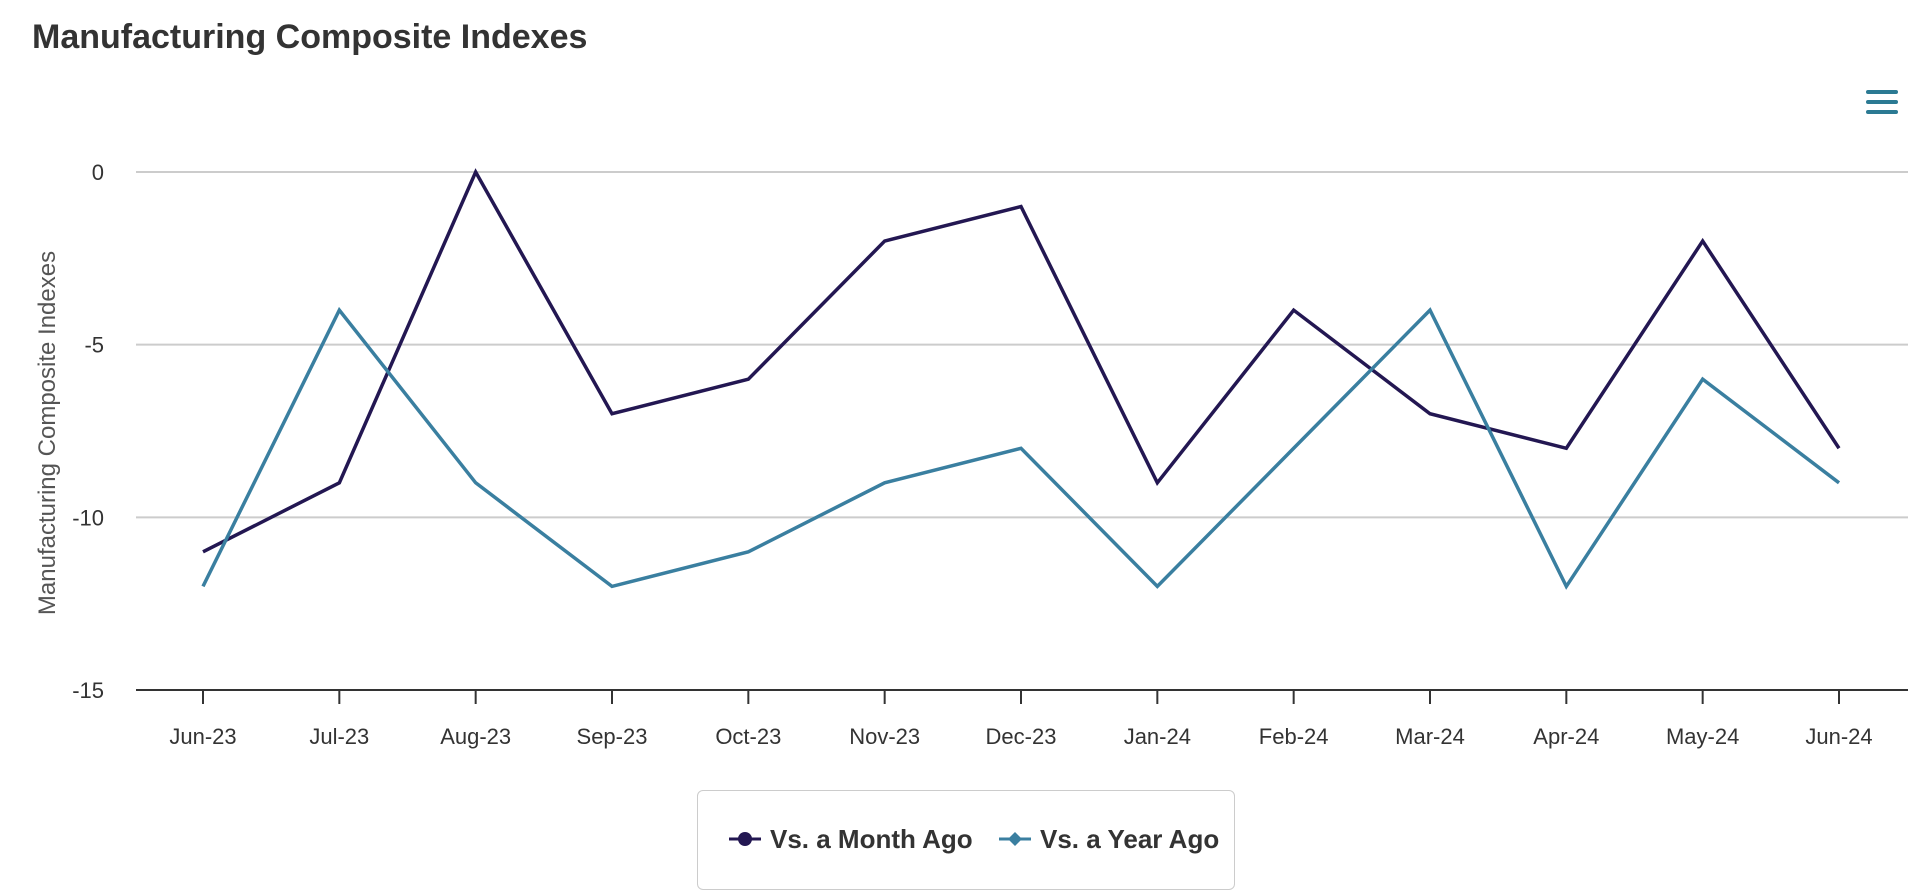 The width and height of the screenshot is (1932, 891). I want to click on y-tick-label: -10, so click(88, 517).